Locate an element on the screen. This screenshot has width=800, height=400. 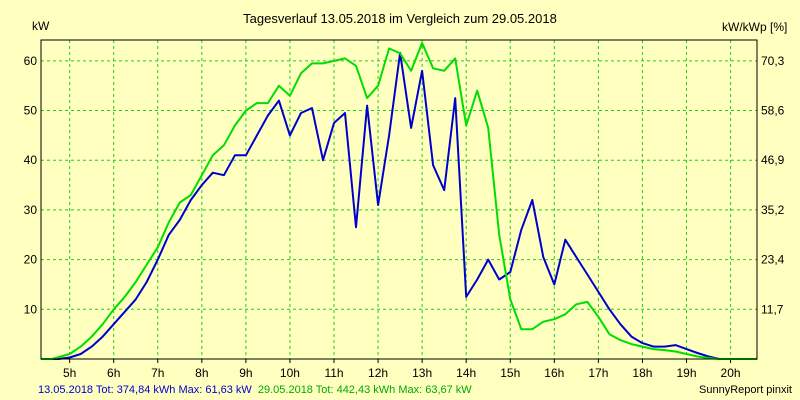
y-tick-label-right: 46,9 is located at coordinates (773, 160).